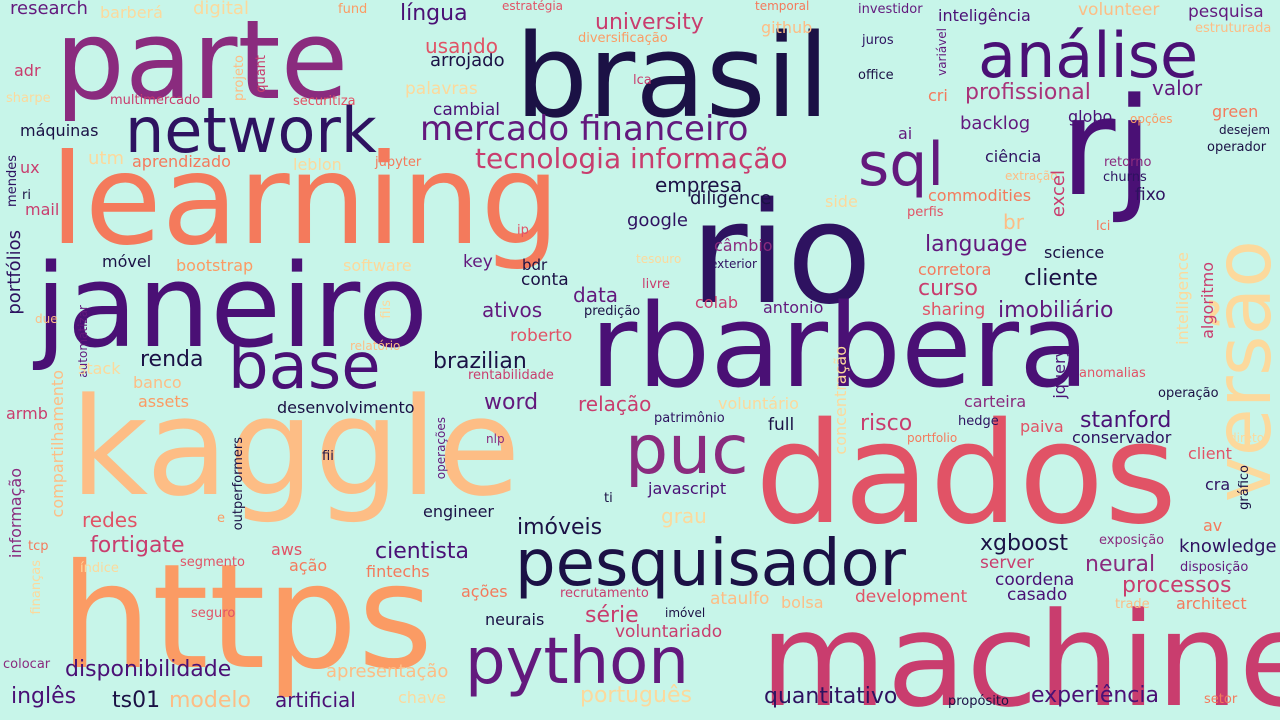  What do you see at coordinates (511, 375) in the screenshot?
I see `word-117: rentabilidade` at bounding box center [511, 375].